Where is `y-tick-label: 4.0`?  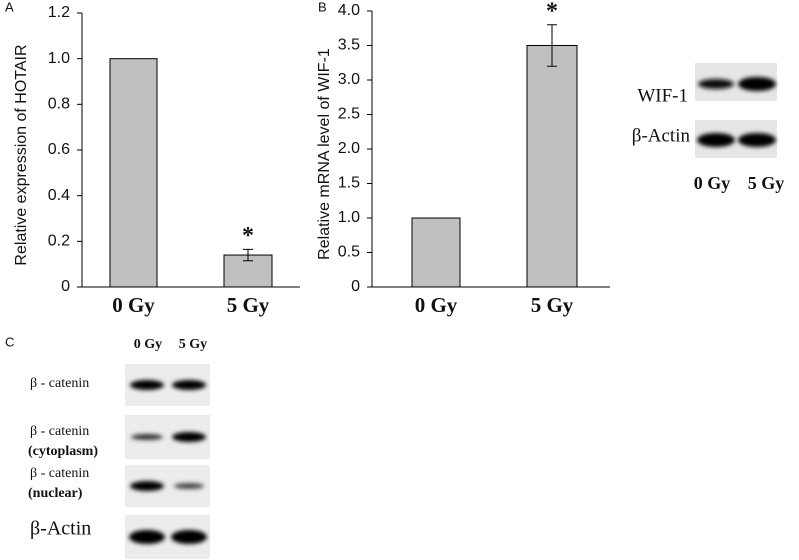 y-tick-label: 4.0 is located at coordinates (349, 10).